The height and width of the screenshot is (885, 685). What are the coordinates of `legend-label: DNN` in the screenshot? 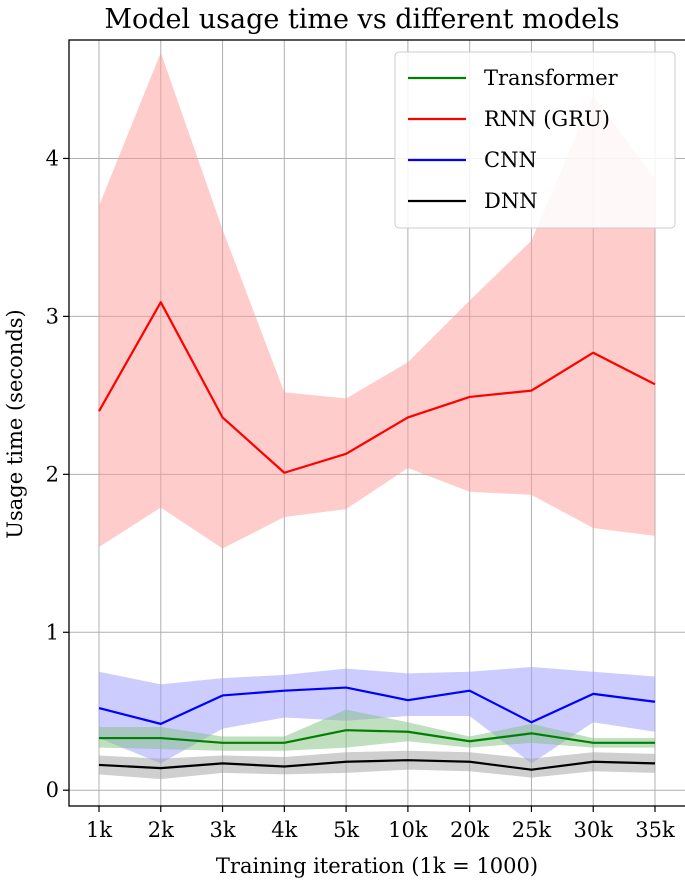 It's located at (511, 201).